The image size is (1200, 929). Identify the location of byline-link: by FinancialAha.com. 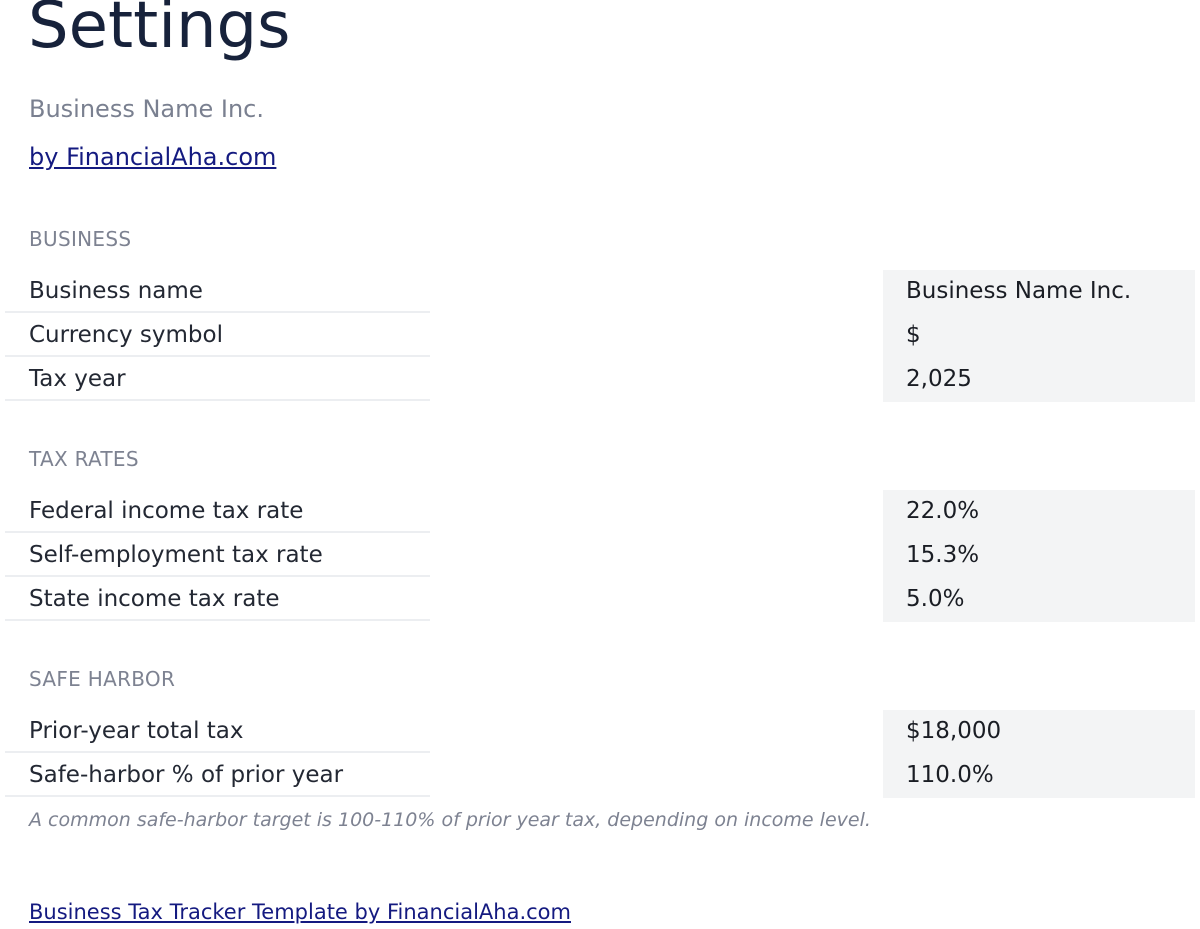
(153, 157).